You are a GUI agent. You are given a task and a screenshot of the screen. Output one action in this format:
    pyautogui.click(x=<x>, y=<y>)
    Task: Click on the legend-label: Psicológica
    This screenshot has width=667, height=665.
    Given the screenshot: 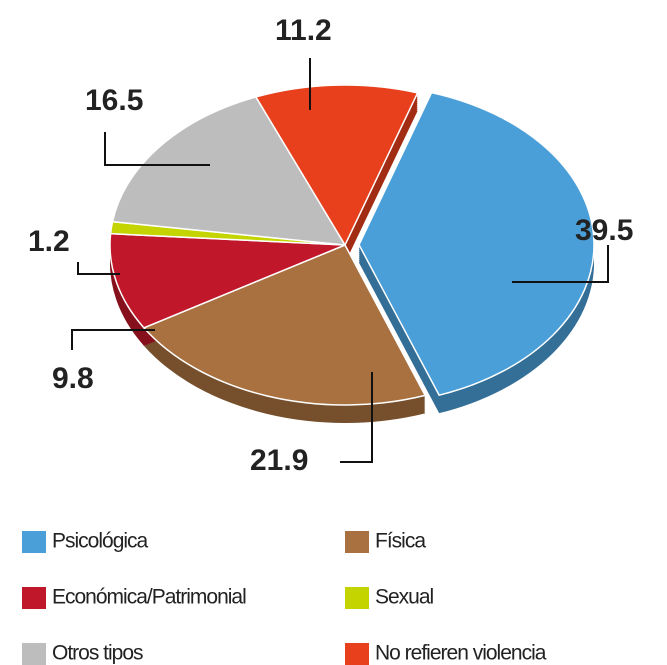 What is the action you would take?
    pyautogui.click(x=100, y=541)
    